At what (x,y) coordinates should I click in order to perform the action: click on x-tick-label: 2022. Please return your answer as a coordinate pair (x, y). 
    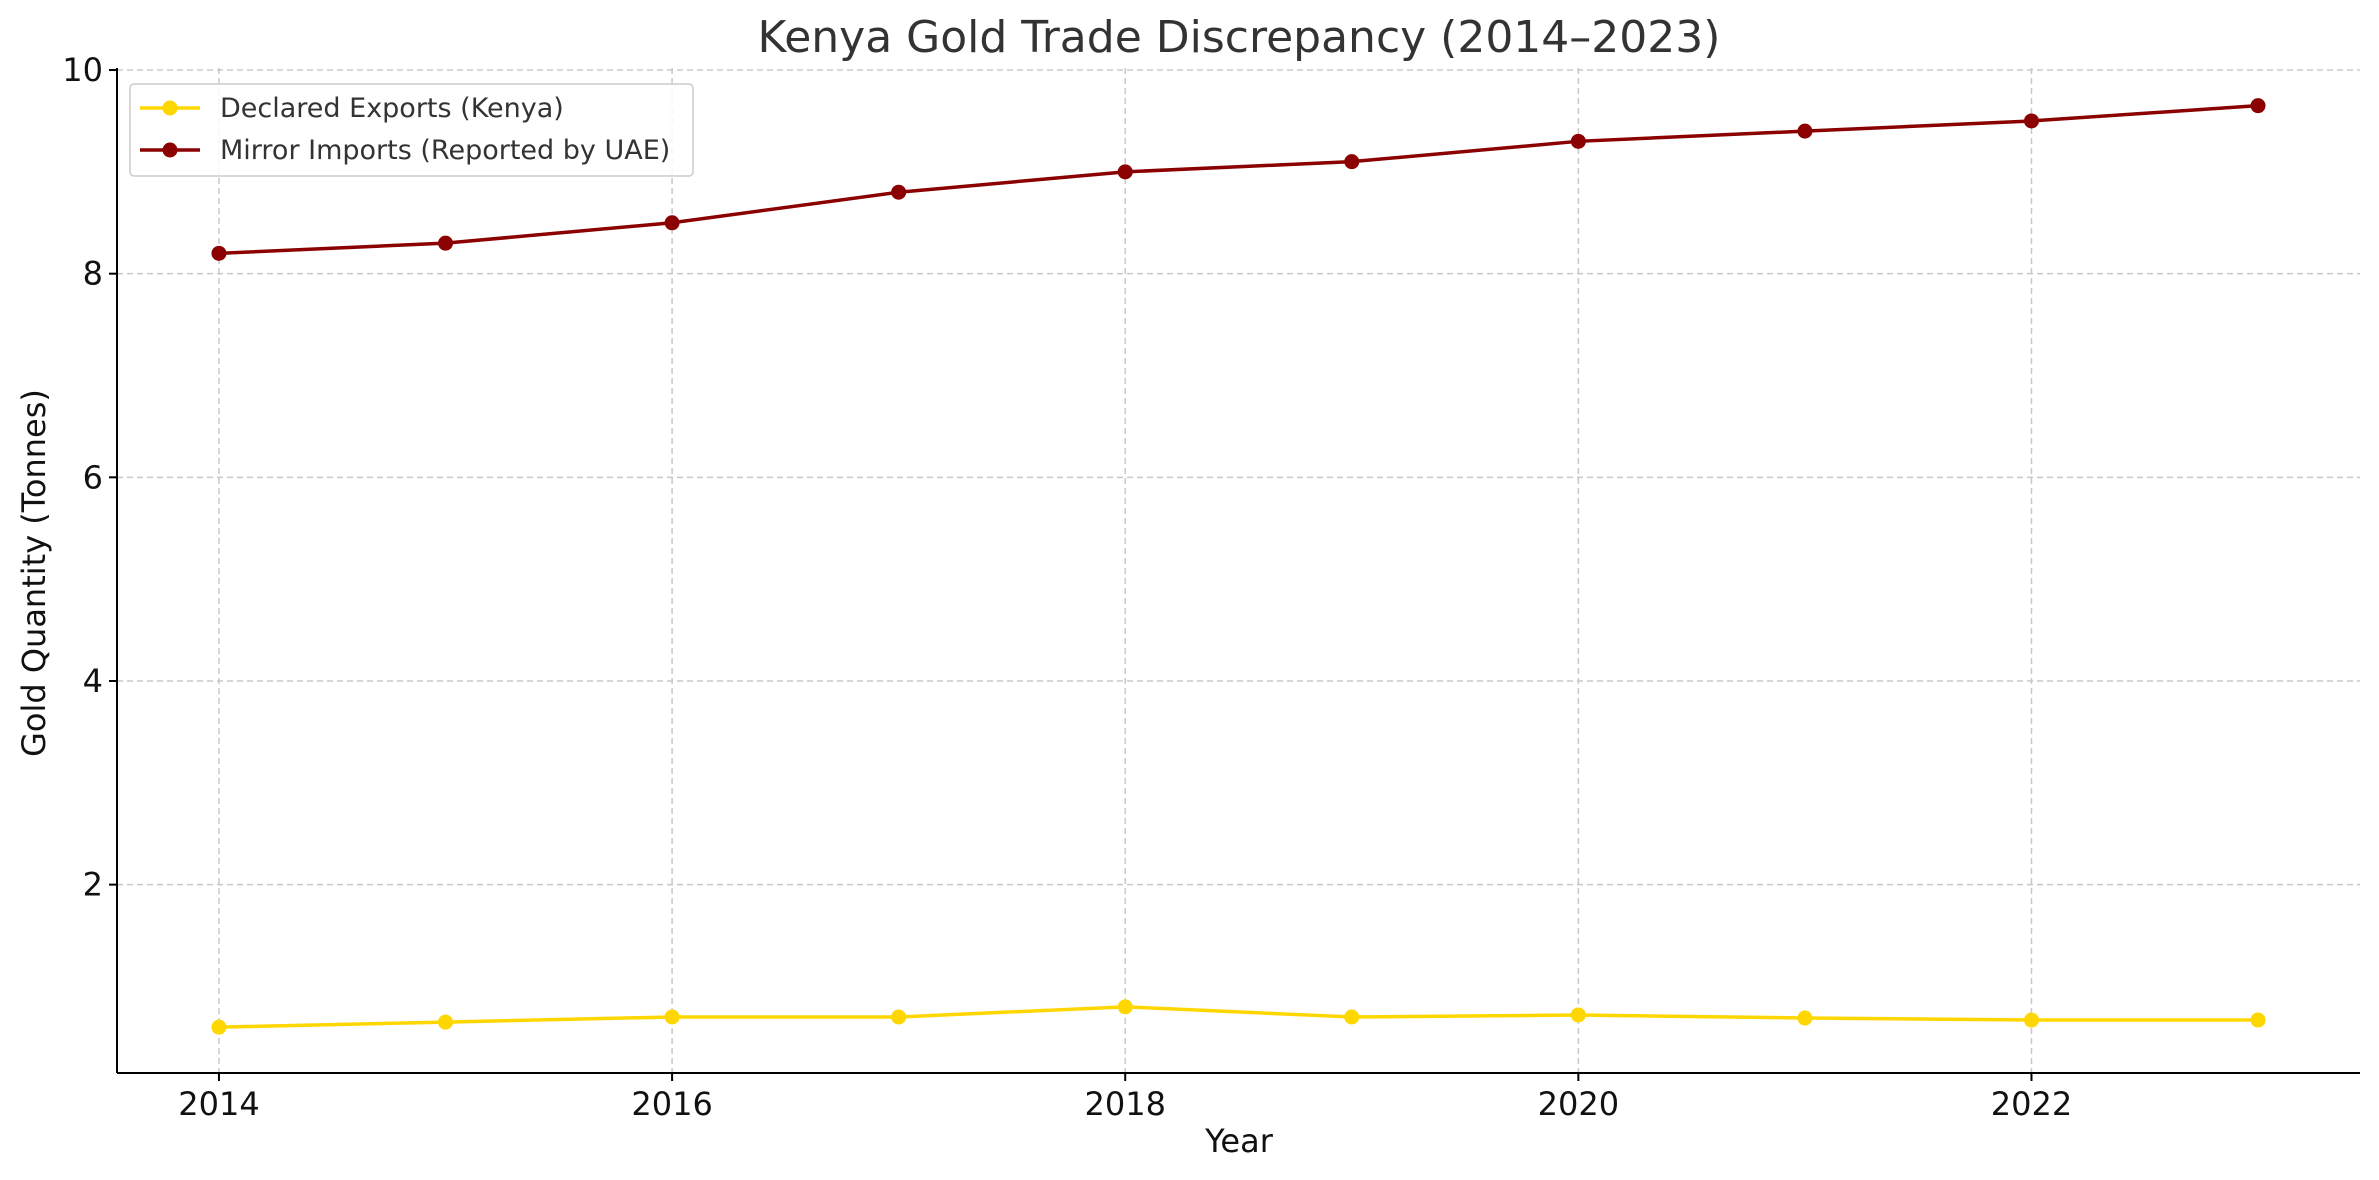
    Looking at the image, I should click on (2031, 1104).